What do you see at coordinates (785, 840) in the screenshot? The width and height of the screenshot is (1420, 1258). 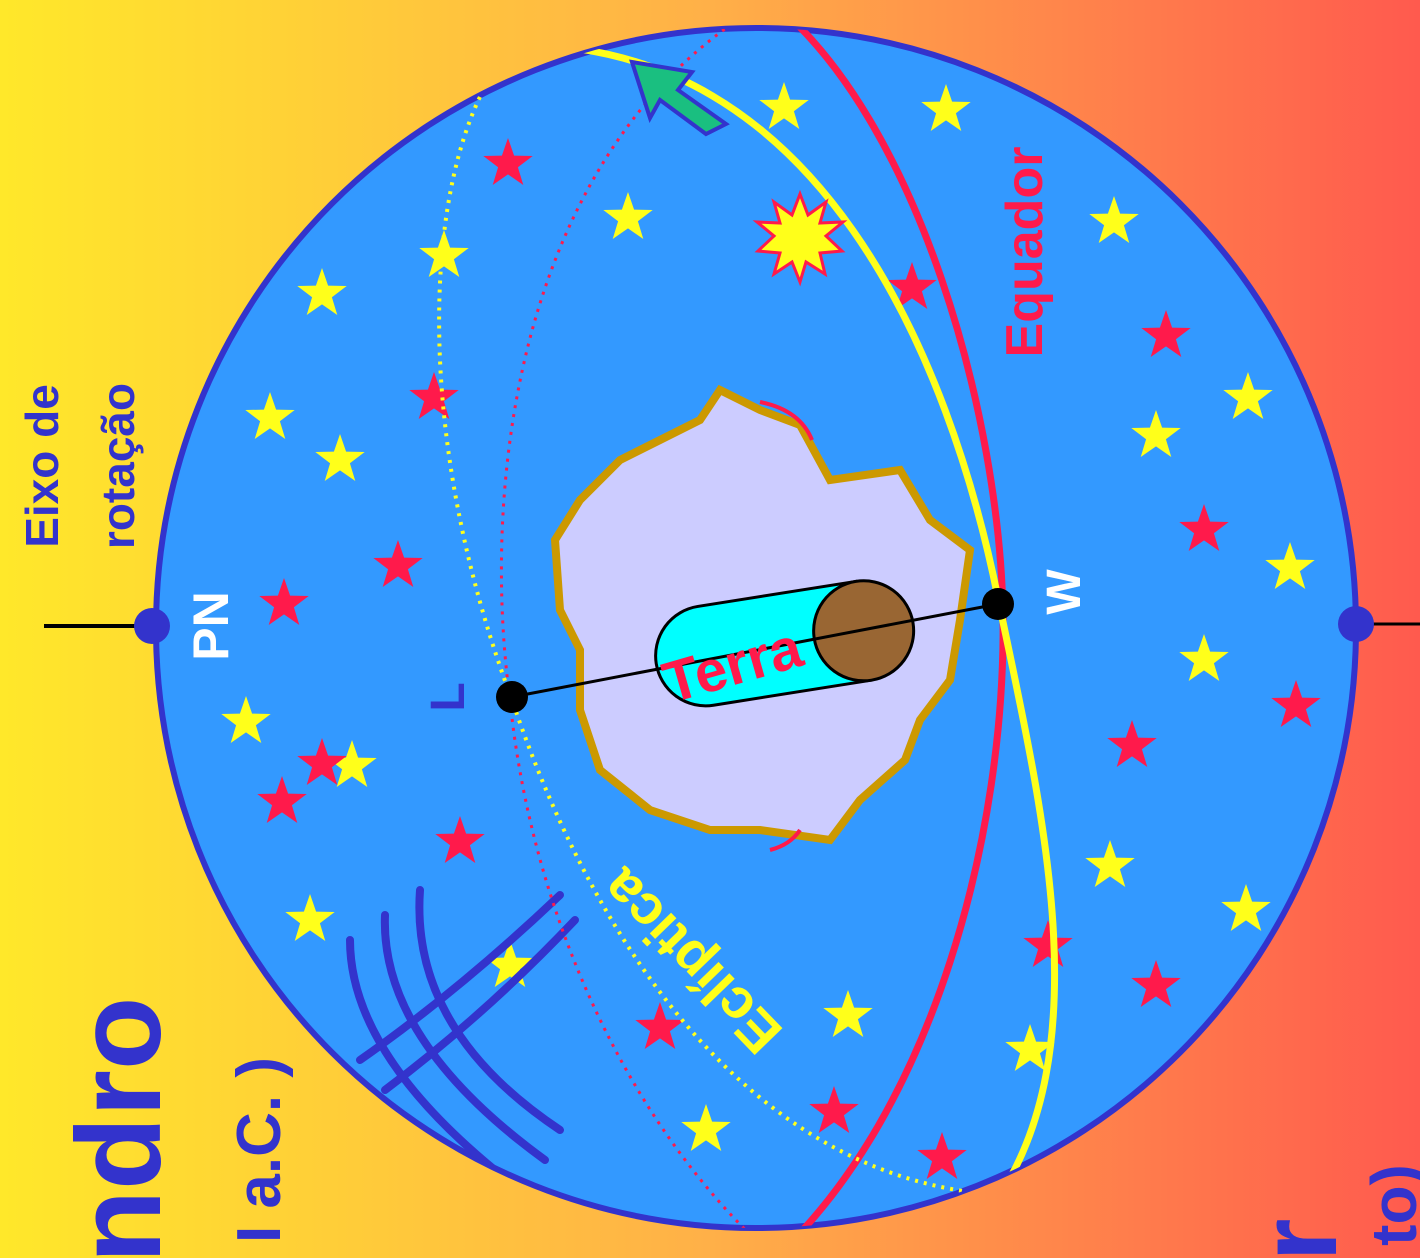 I see `landmass-red-edge-bottom` at bounding box center [785, 840].